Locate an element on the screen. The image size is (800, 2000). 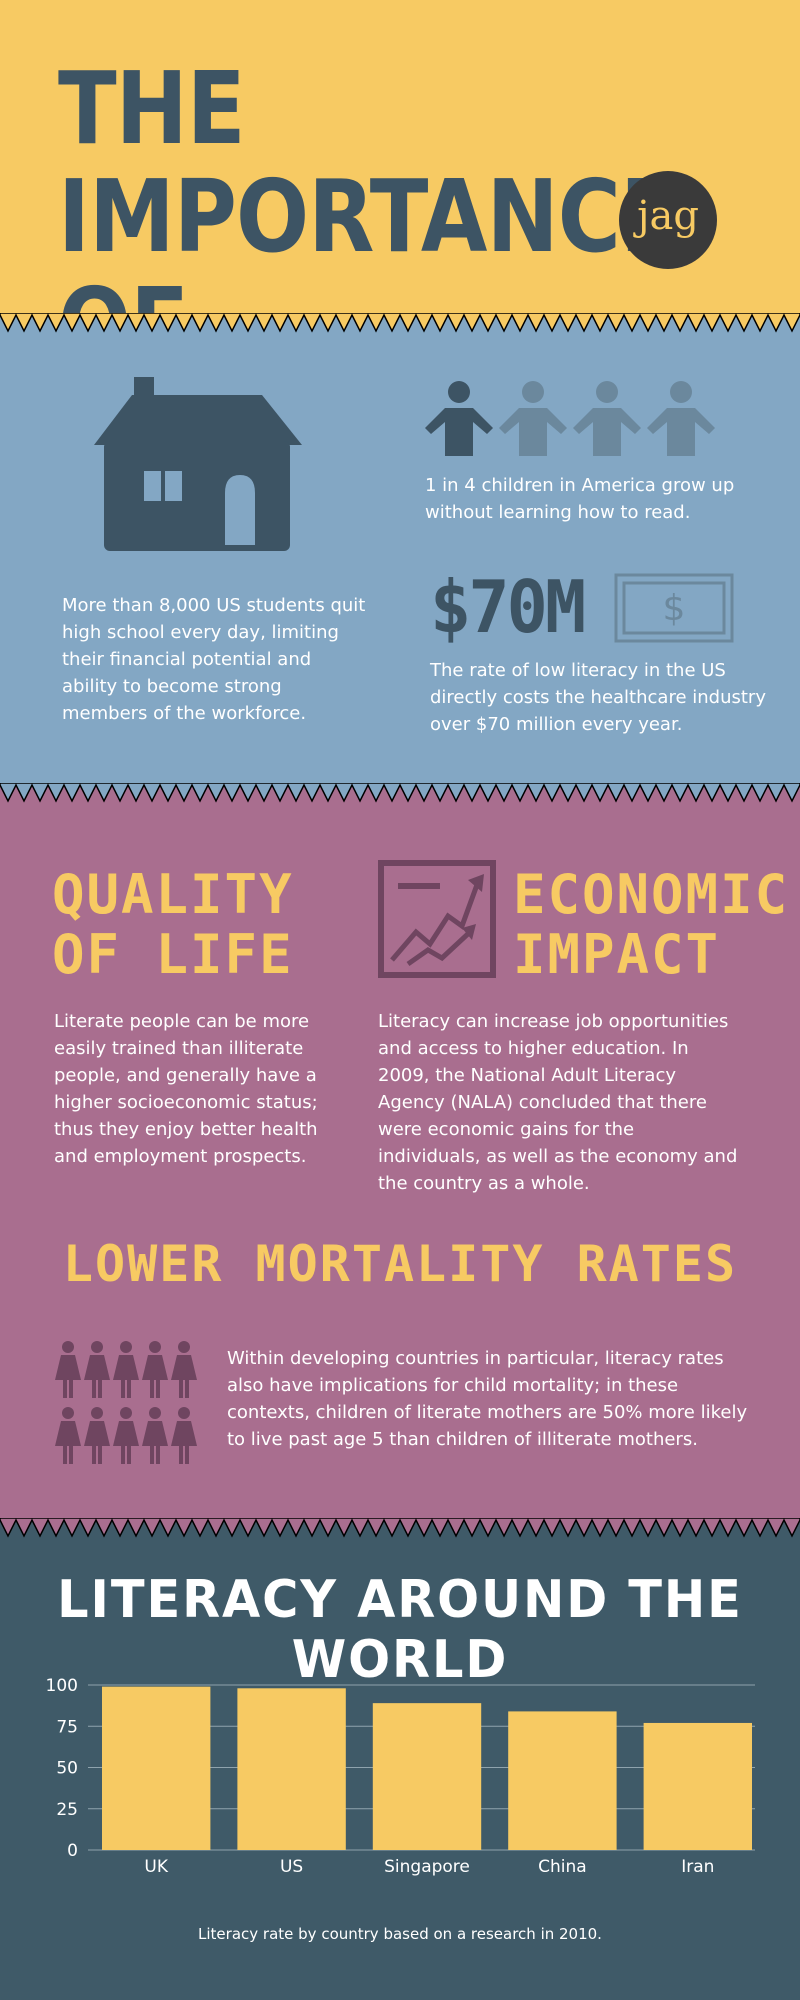
x-tick-label: US is located at coordinates (291, 1867).